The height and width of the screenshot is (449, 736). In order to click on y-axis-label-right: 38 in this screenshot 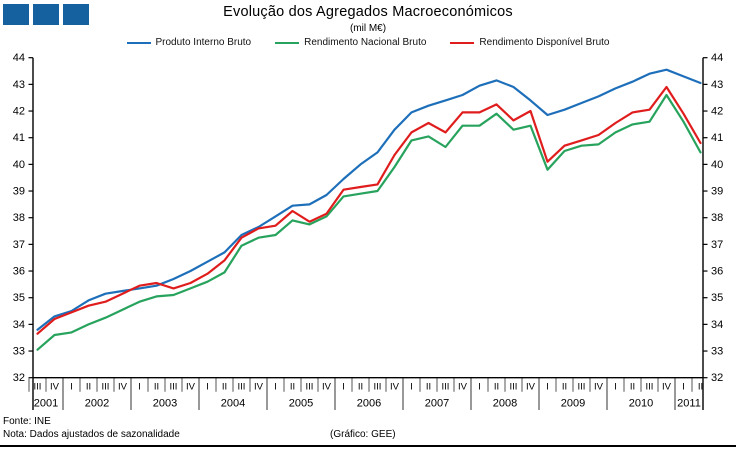, I will do `click(717, 218)`.